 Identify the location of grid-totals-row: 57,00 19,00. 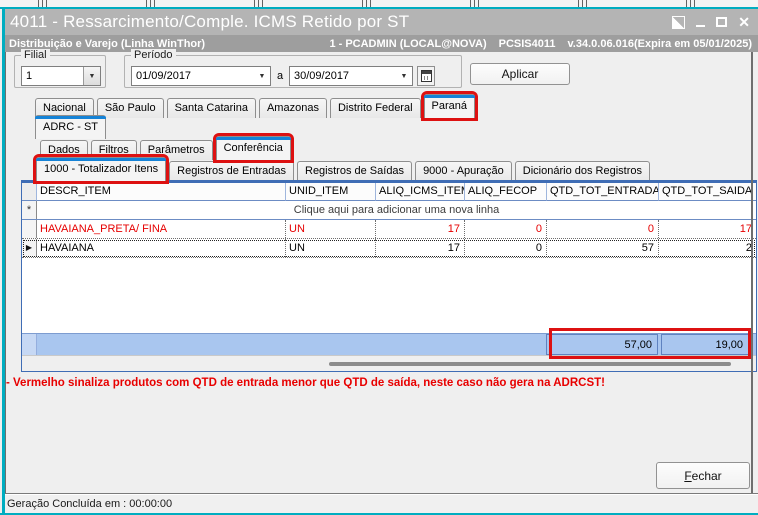
(389, 344).